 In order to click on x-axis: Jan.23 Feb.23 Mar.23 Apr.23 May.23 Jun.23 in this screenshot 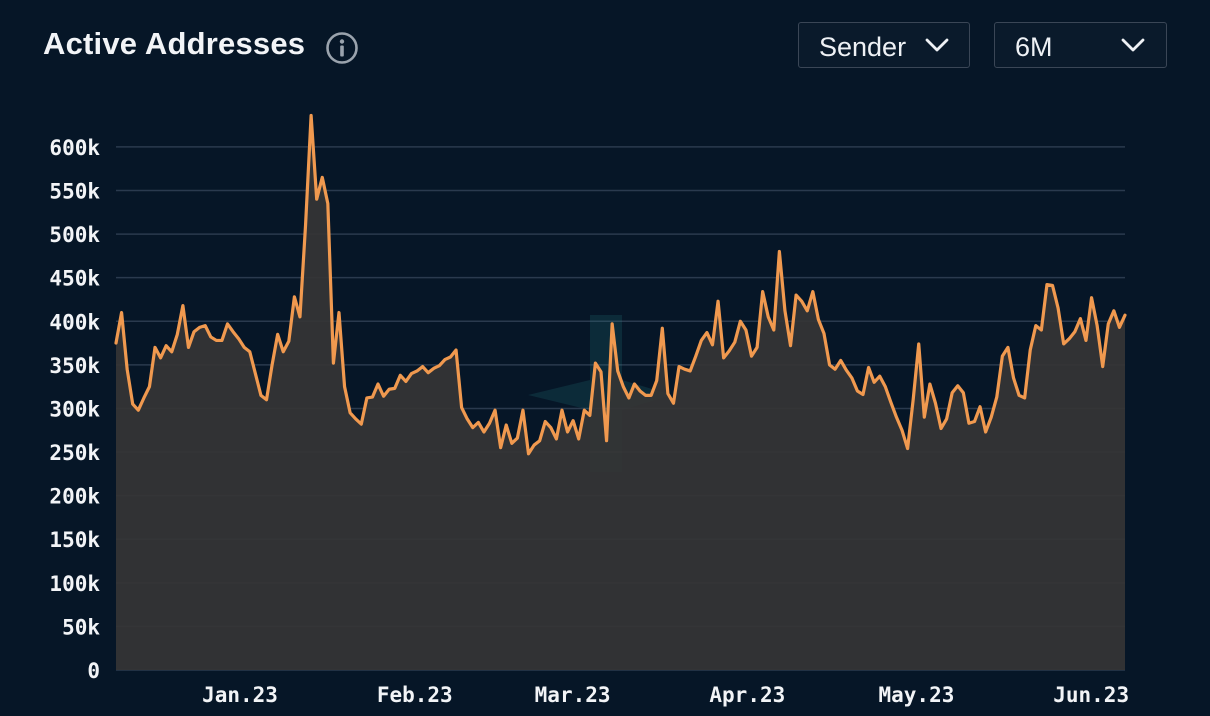, I will do `click(665, 695)`.